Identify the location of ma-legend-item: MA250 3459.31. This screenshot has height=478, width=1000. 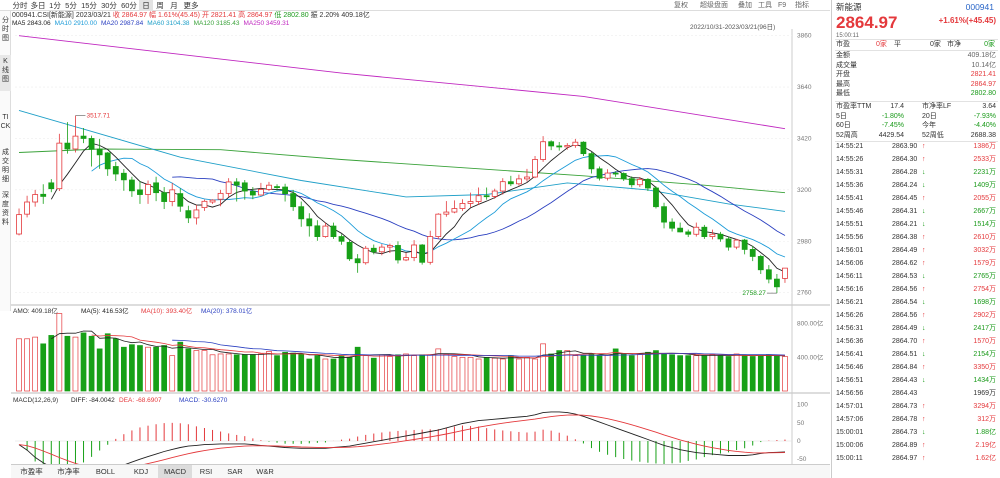
(266, 23).